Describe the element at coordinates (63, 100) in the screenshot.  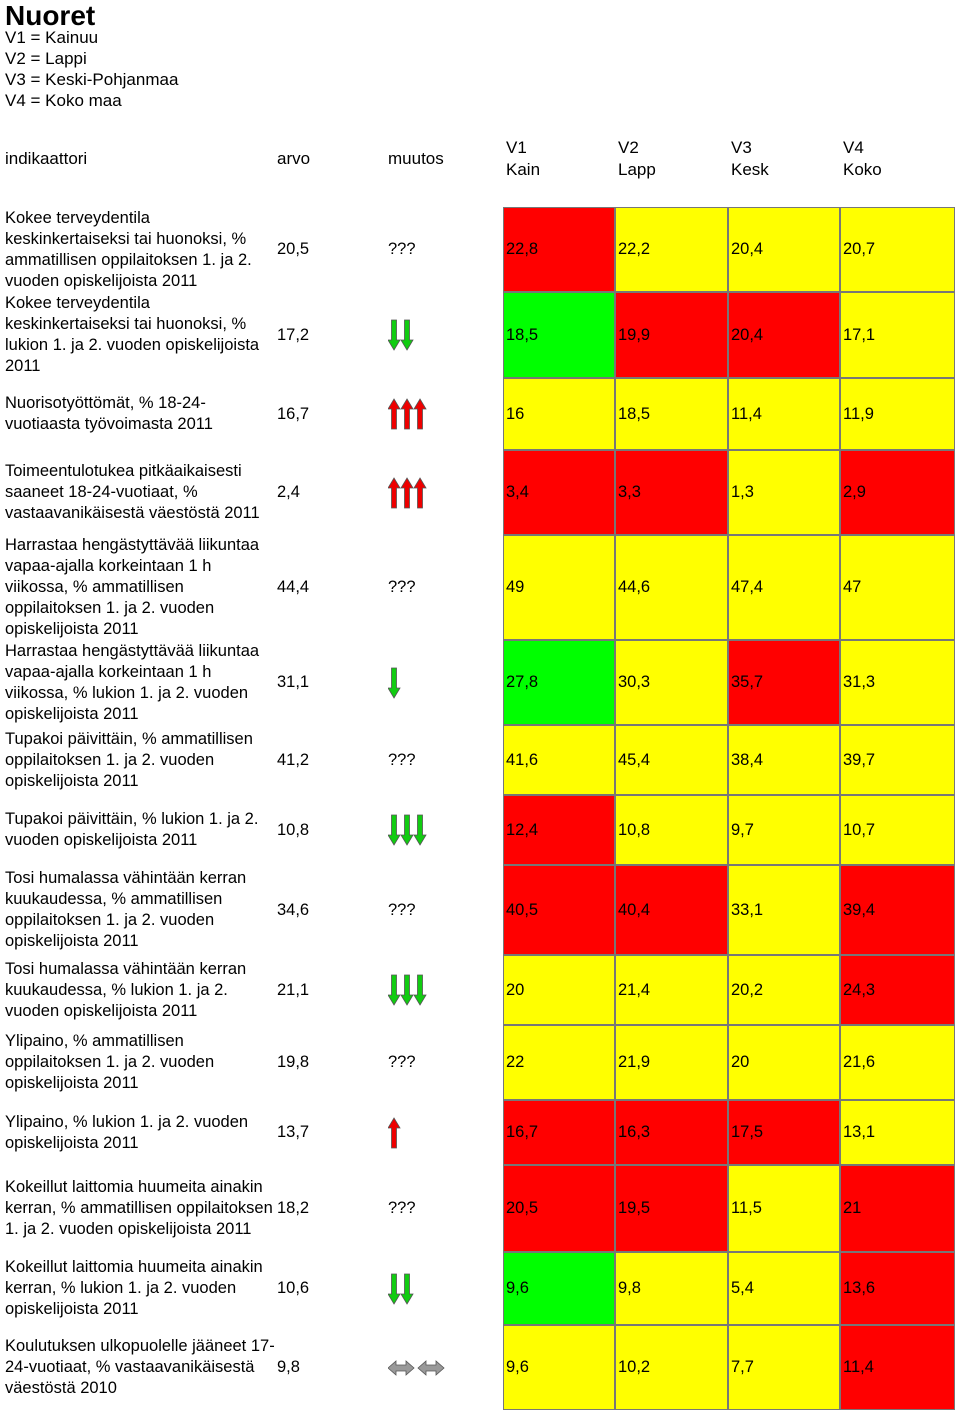
I see `legend-line: V4 = Koko maa` at that location.